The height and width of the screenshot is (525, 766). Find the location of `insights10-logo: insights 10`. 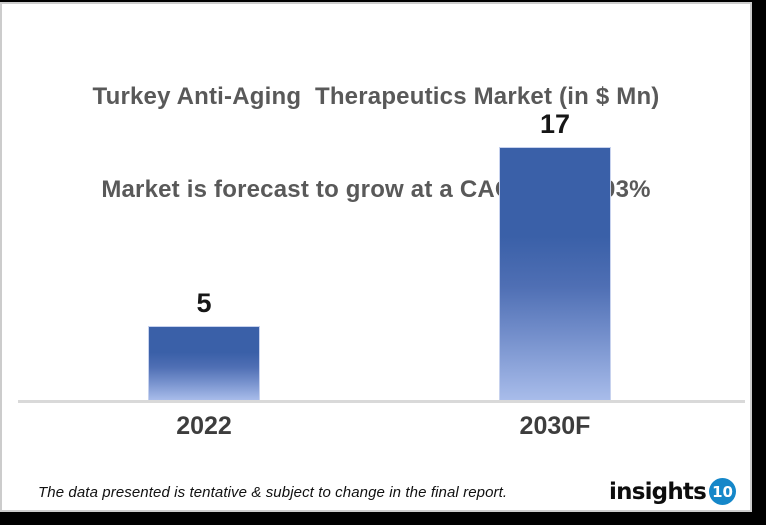

insights10-logo: insights 10 is located at coordinates (672, 491).